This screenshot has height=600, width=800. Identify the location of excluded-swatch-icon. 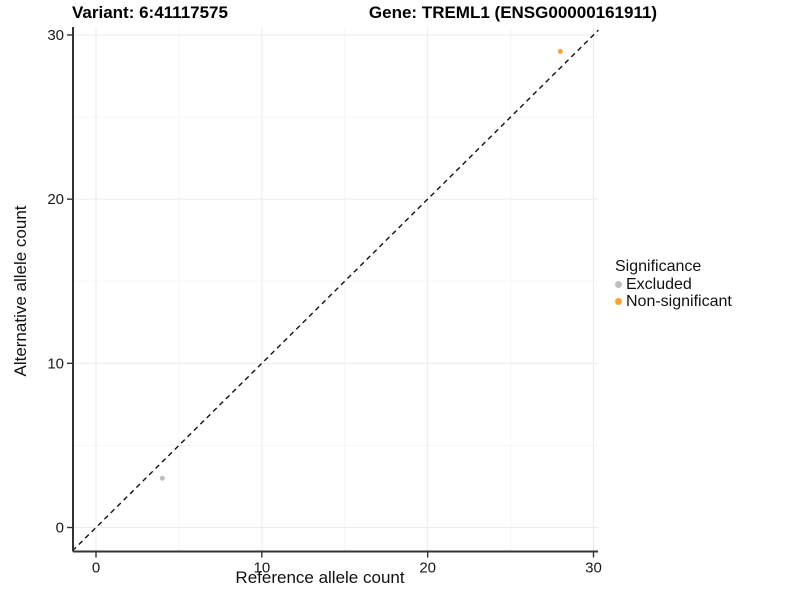
(618, 284).